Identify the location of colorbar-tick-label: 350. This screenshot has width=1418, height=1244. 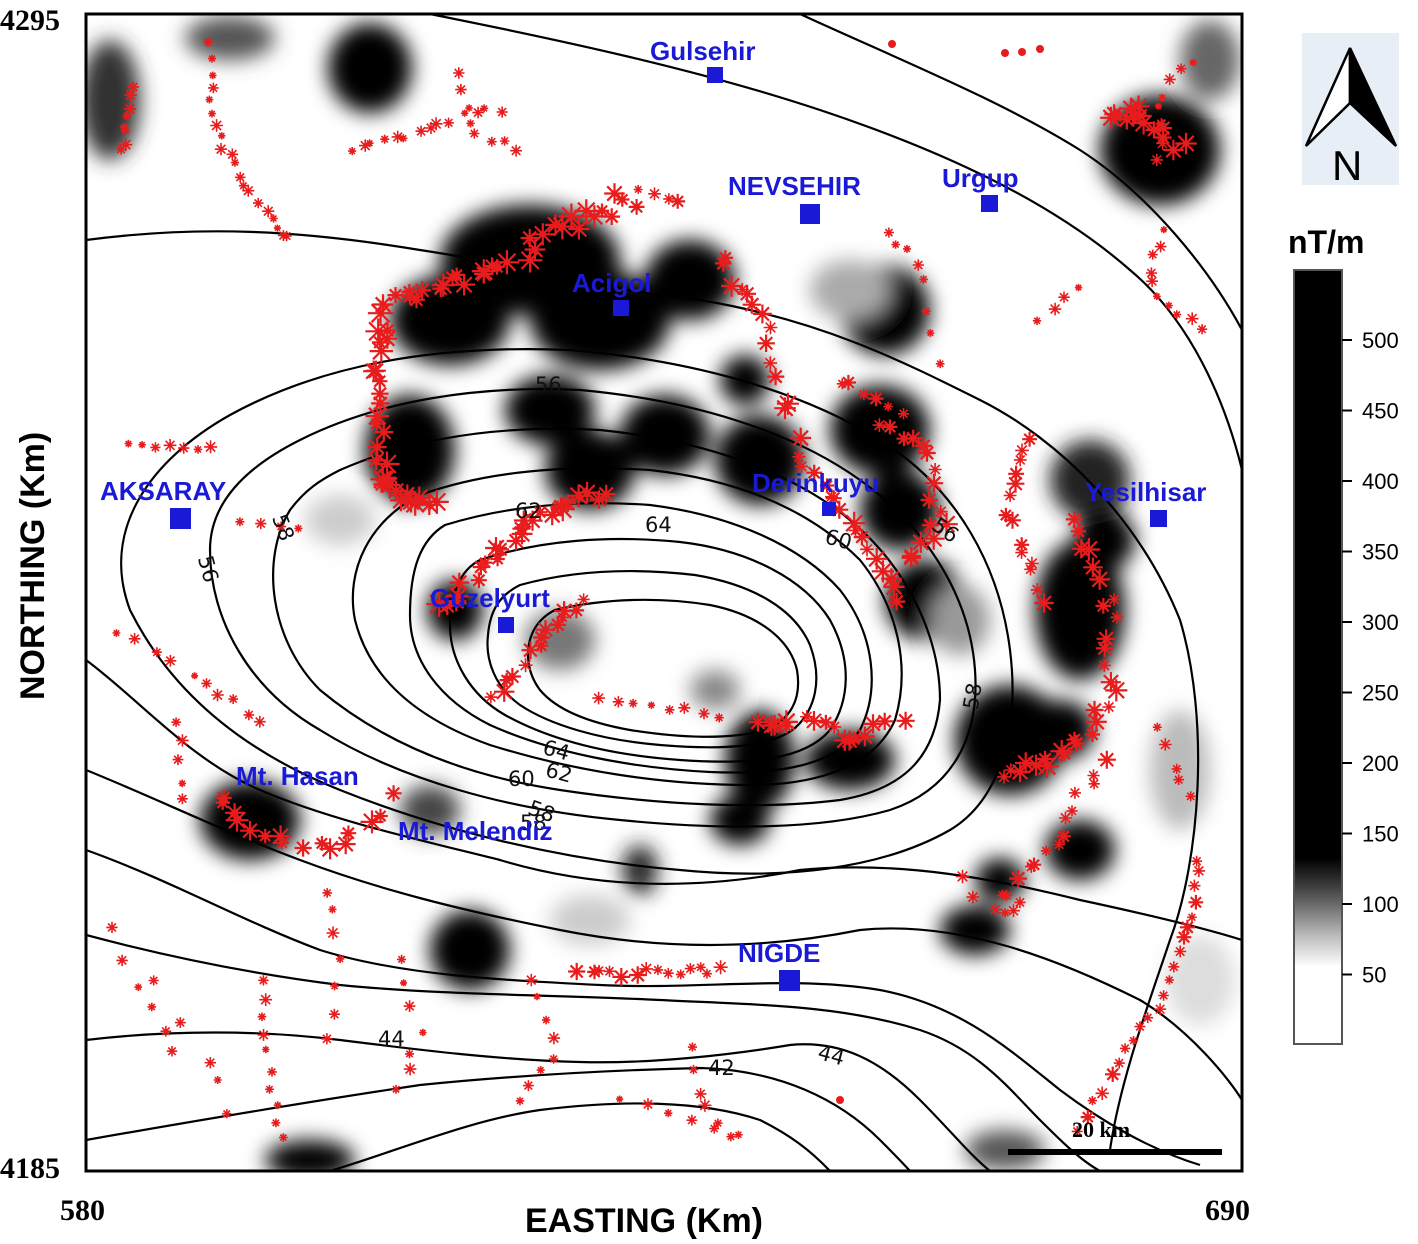
(1380, 552).